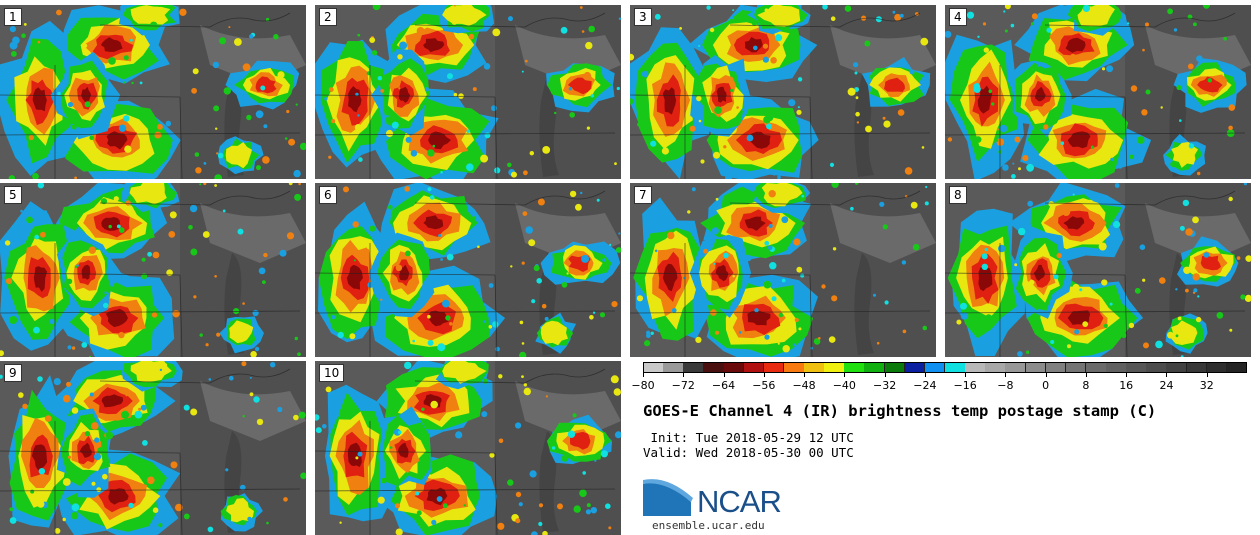 This screenshot has width=1260, height=535. Describe the element at coordinates (708, 525) in the screenshot. I see `site-url: ensemble.ucar.edu` at that location.